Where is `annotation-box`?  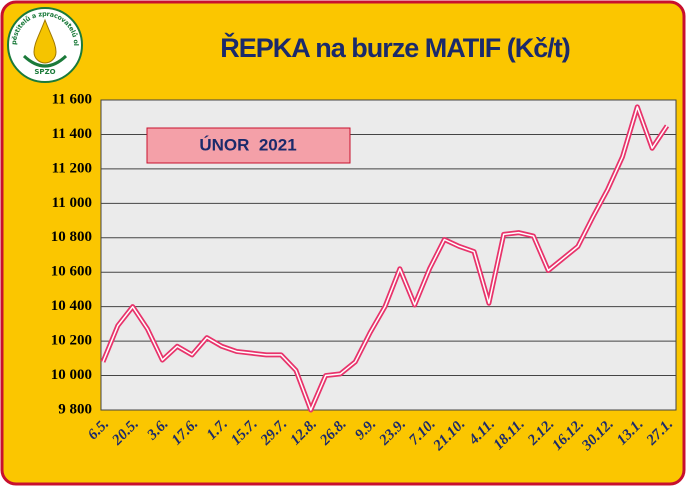
annotation-box is located at coordinates (248, 145).